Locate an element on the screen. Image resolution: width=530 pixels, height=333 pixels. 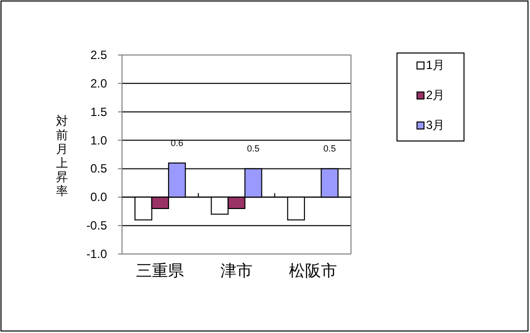
y-tick-label: -1.0 is located at coordinates (97, 254).